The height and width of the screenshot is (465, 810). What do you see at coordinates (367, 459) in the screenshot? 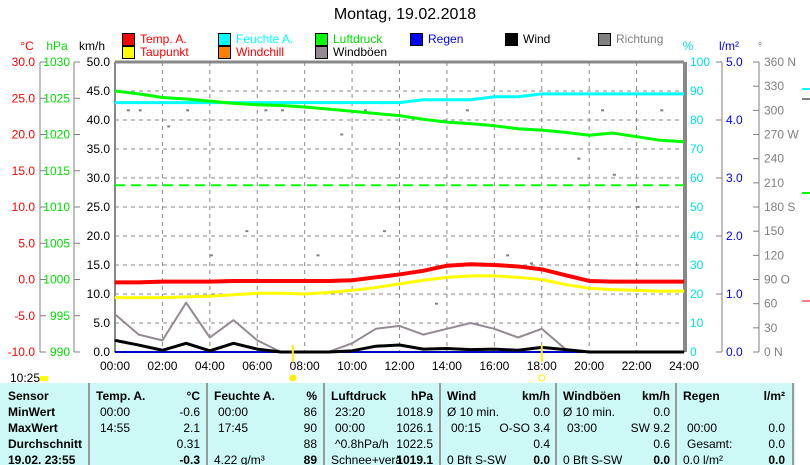
I see `cell-time: Schnee+verä` at bounding box center [367, 459].